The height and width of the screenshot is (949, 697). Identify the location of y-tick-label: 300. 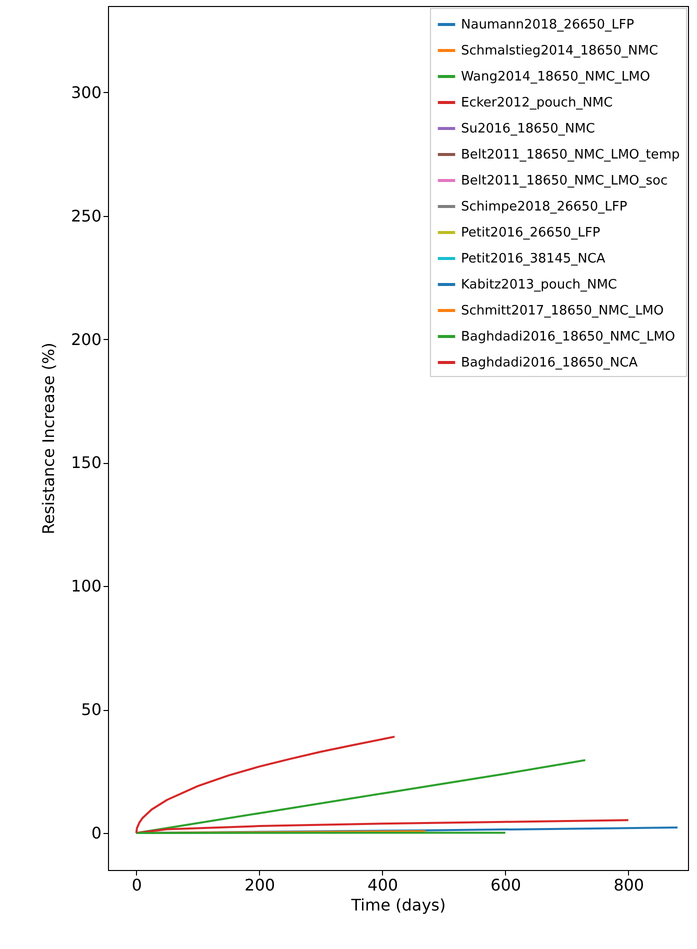
(86, 92).